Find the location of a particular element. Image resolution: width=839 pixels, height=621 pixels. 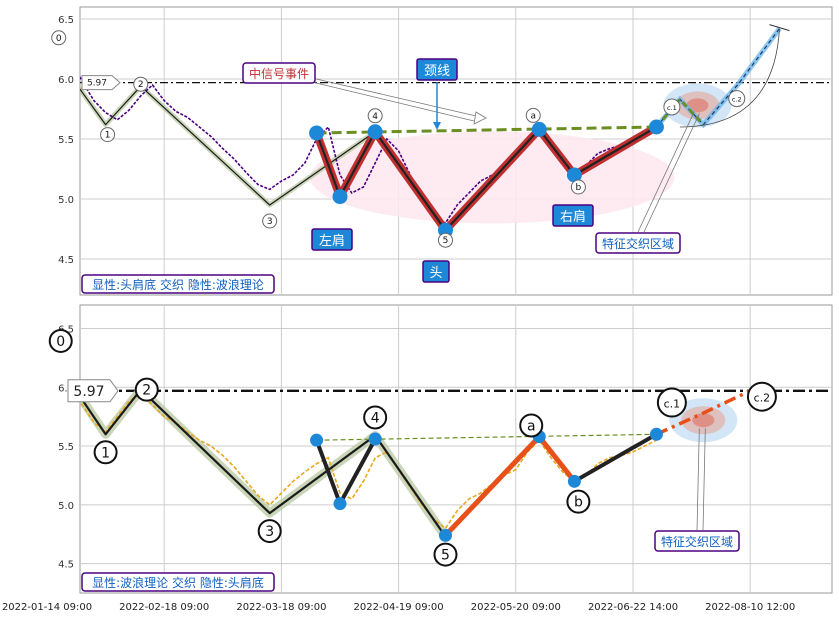

head-label-box is located at coordinates (436, 271).